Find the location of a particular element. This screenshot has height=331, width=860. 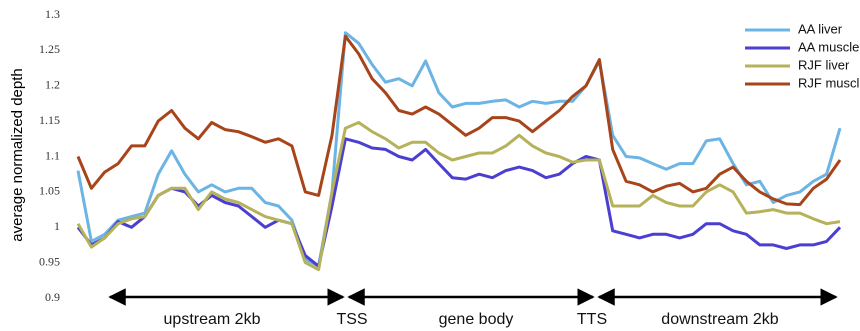

legend-label: RJF muscle is located at coordinates (829, 82).